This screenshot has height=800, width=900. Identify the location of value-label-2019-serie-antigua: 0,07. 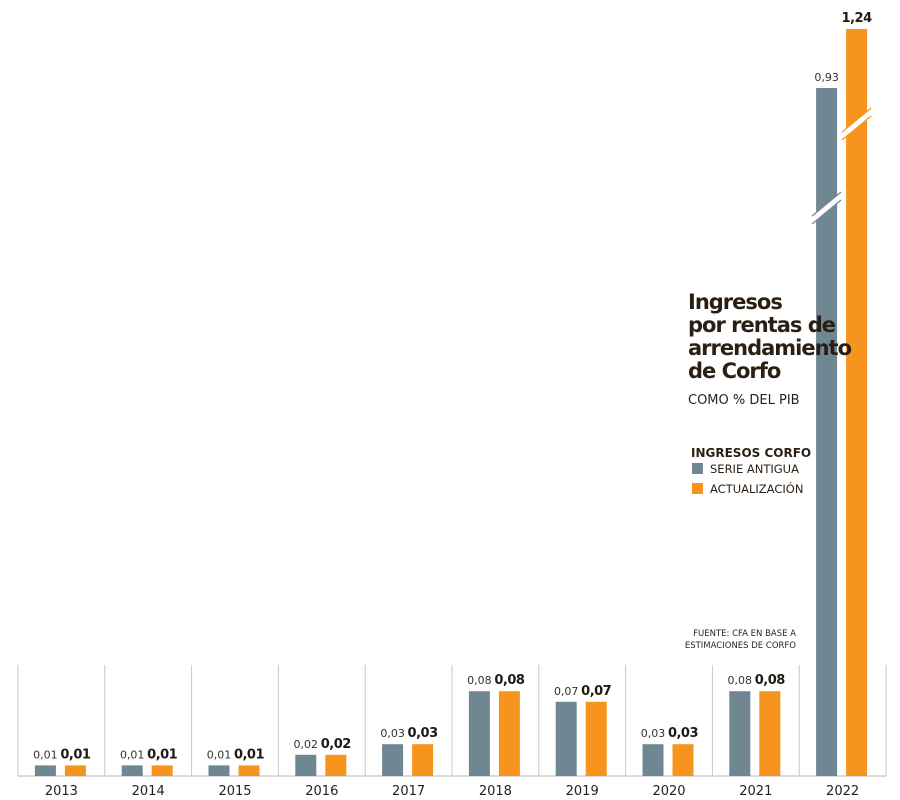
(566, 691).